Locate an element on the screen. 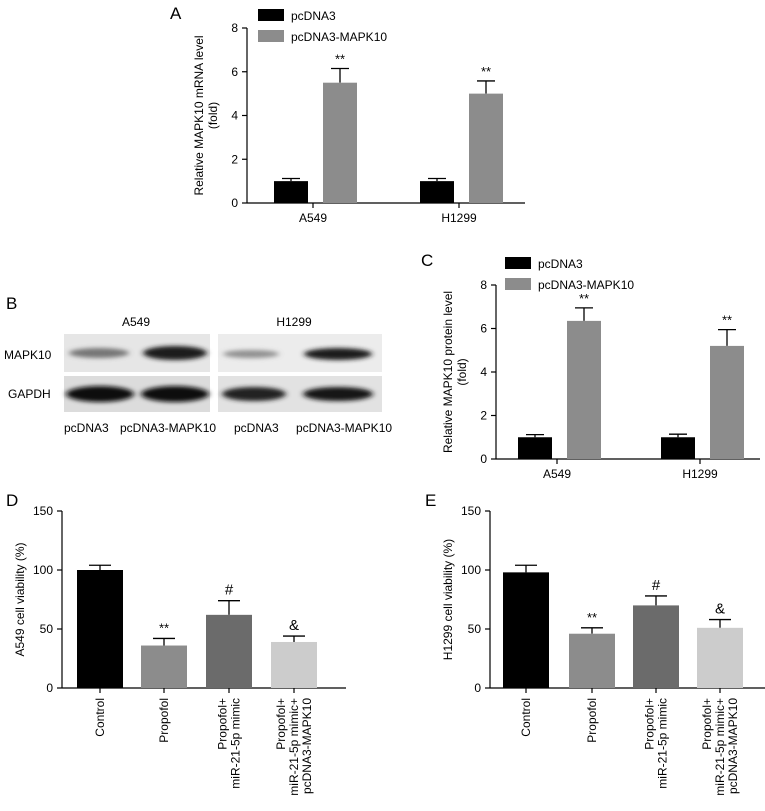  x-tick-label: Propofol is located at coordinates (592, 720).